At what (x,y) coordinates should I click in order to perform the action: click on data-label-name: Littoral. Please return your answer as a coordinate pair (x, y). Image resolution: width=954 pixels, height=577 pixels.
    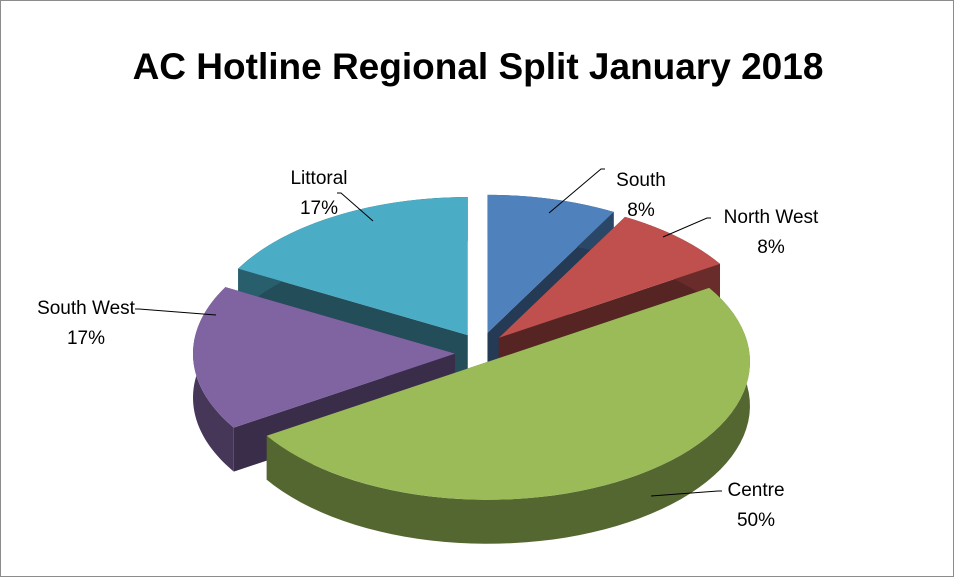
    Looking at the image, I should click on (318, 178).